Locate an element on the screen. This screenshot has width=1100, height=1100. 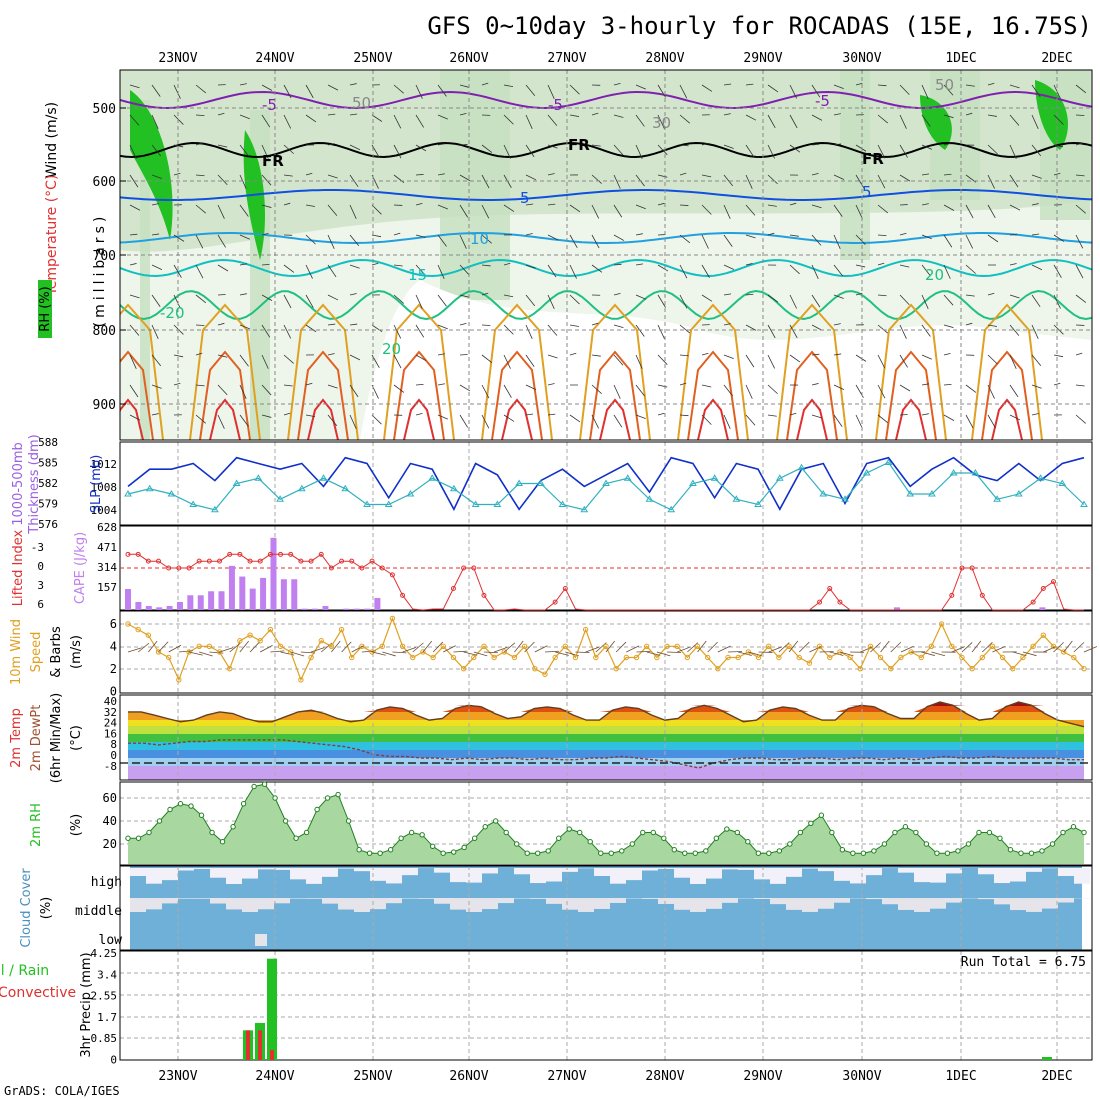
temp-hot-area is located at coordinates (606, 707).